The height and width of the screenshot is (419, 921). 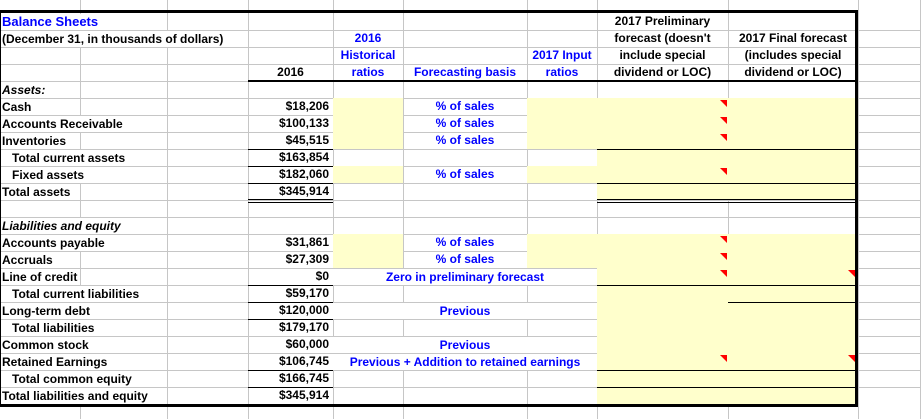 I want to click on value-2016-accruals: $27,309, so click(x=307, y=259).